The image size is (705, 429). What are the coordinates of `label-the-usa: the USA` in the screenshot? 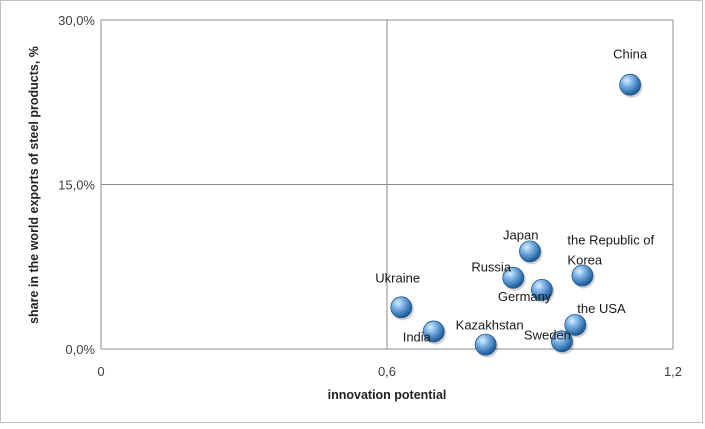 It's located at (601, 308).